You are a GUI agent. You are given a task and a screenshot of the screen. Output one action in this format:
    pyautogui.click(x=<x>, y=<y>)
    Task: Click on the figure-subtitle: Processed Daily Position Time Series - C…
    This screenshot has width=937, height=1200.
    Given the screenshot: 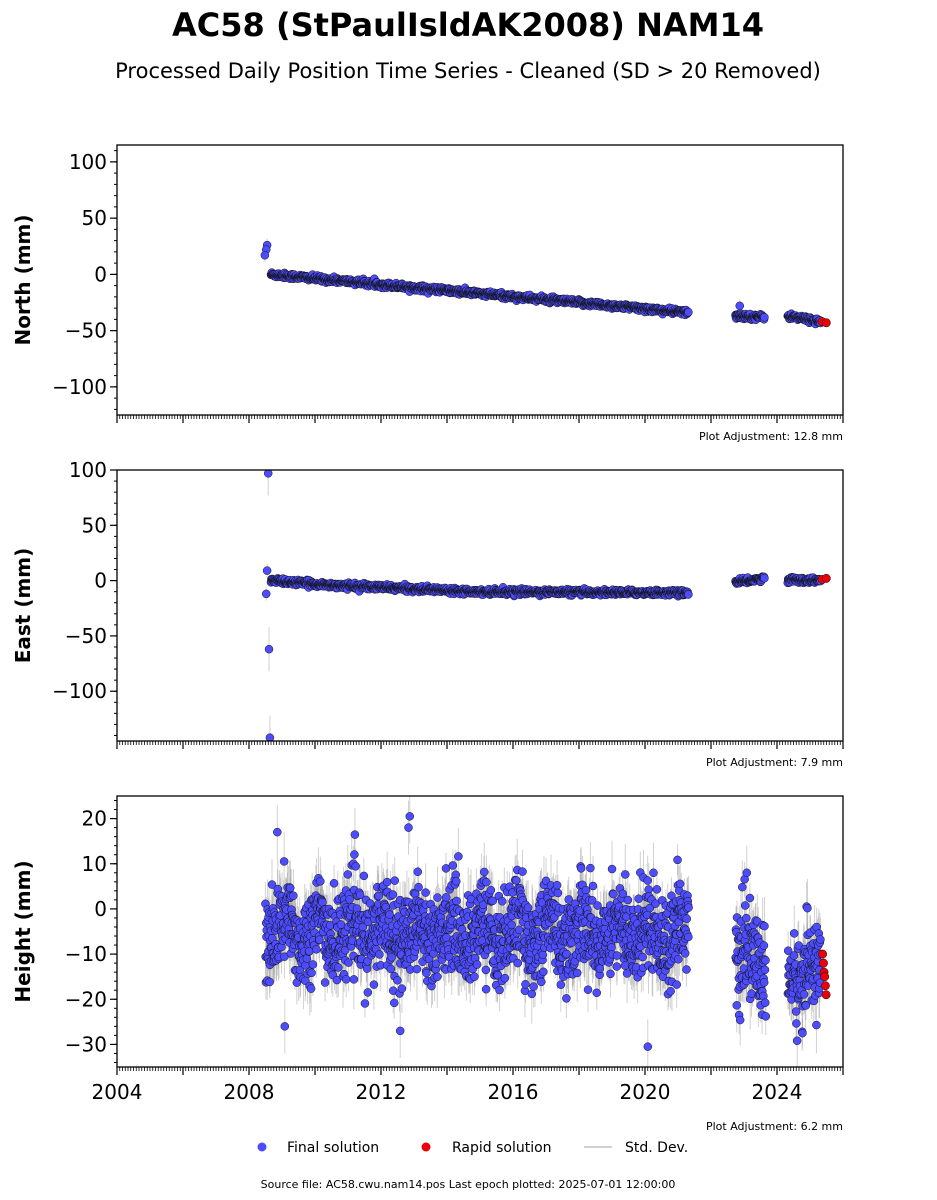 What is the action you would take?
    pyautogui.click(x=468, y=71)
    